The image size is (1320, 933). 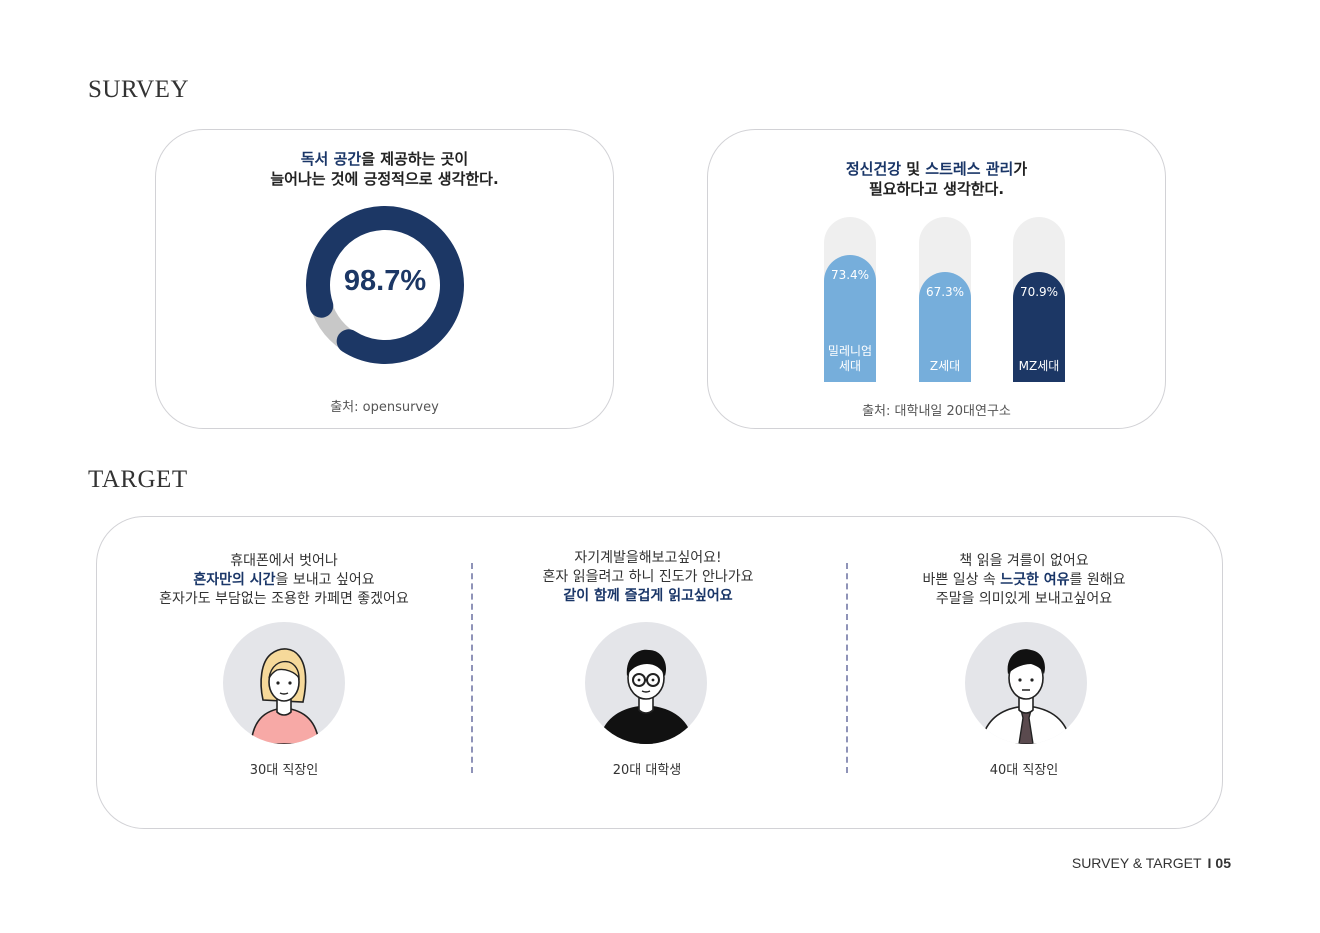 What do you see at coordinates (331, 159) in the screenshot?
I see `heading-highlight: 독서 공간` at bounding box center [331, 159].